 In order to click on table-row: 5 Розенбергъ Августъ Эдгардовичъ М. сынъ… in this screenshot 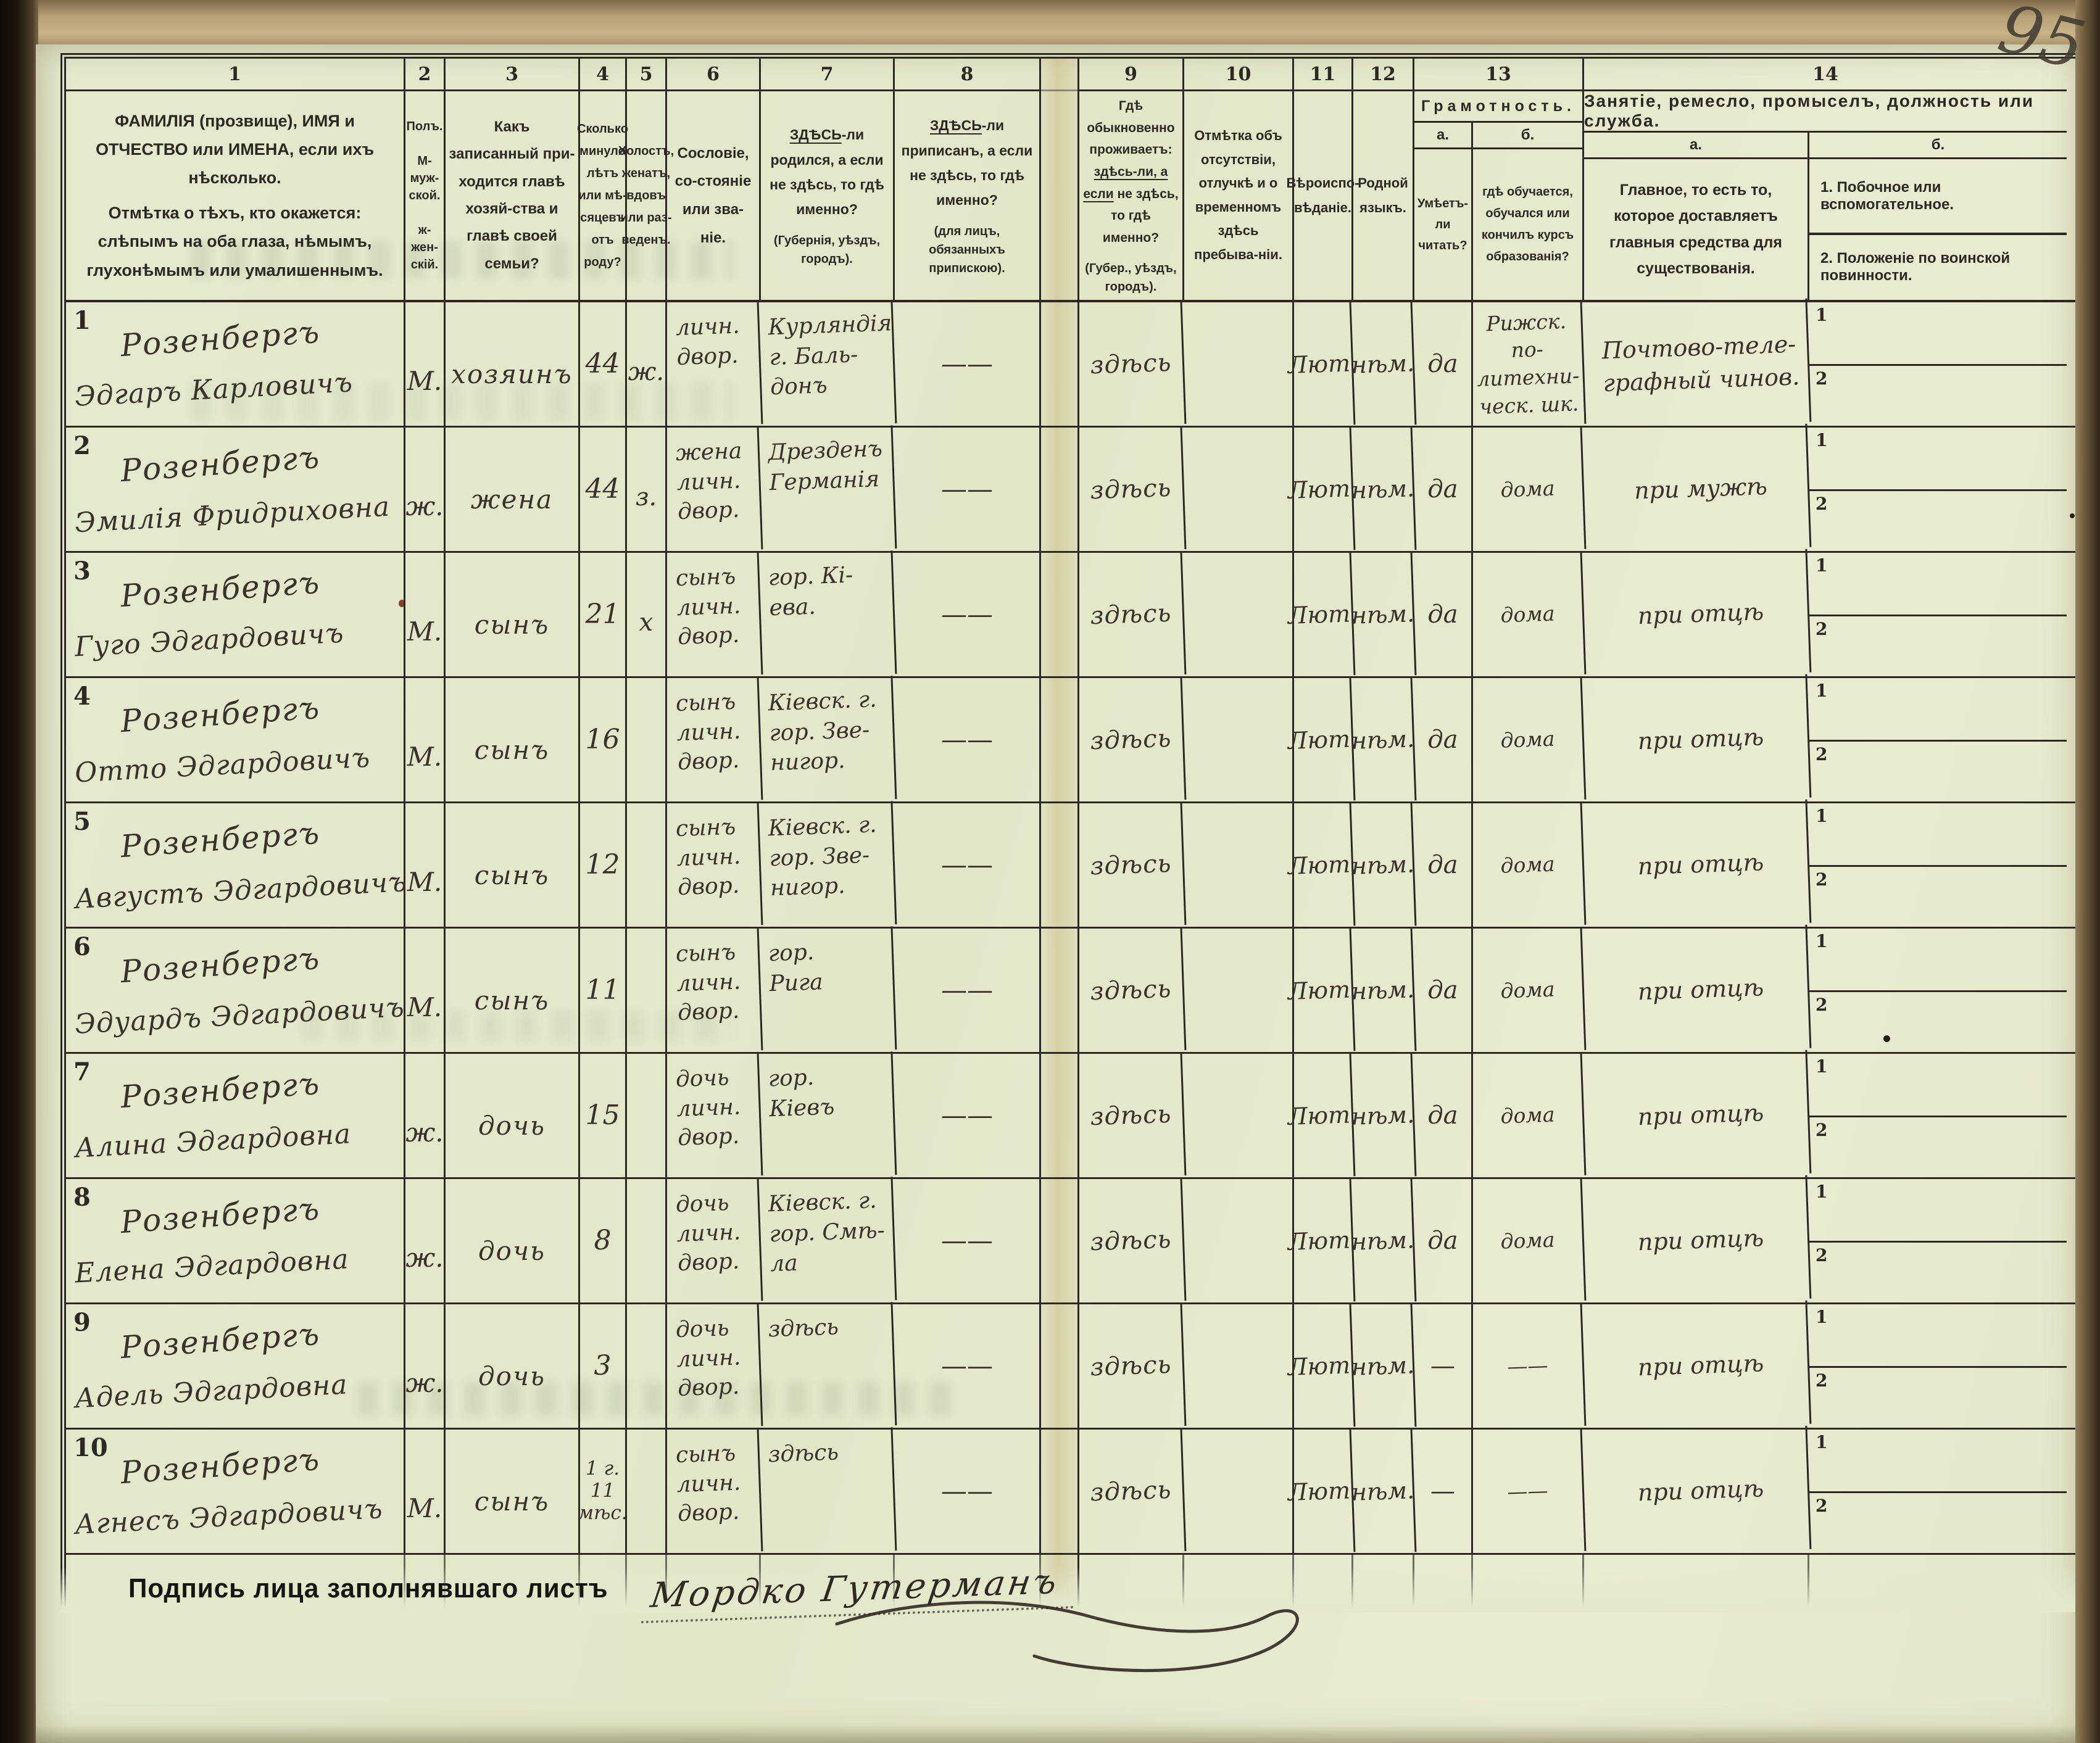, I will do `click(1072, 865)`.